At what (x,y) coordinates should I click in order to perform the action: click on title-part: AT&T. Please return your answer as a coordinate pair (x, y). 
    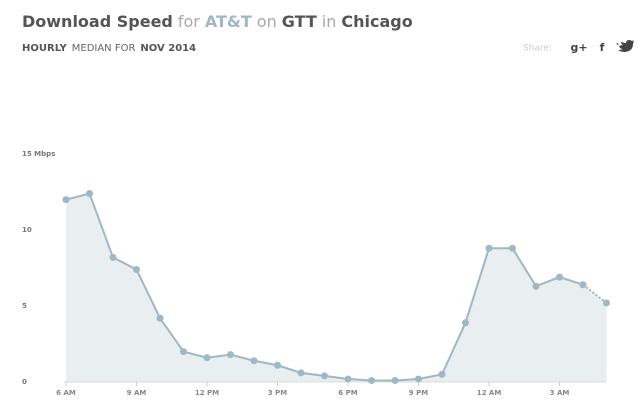
    Looking at the image, I should click on (228, 21).